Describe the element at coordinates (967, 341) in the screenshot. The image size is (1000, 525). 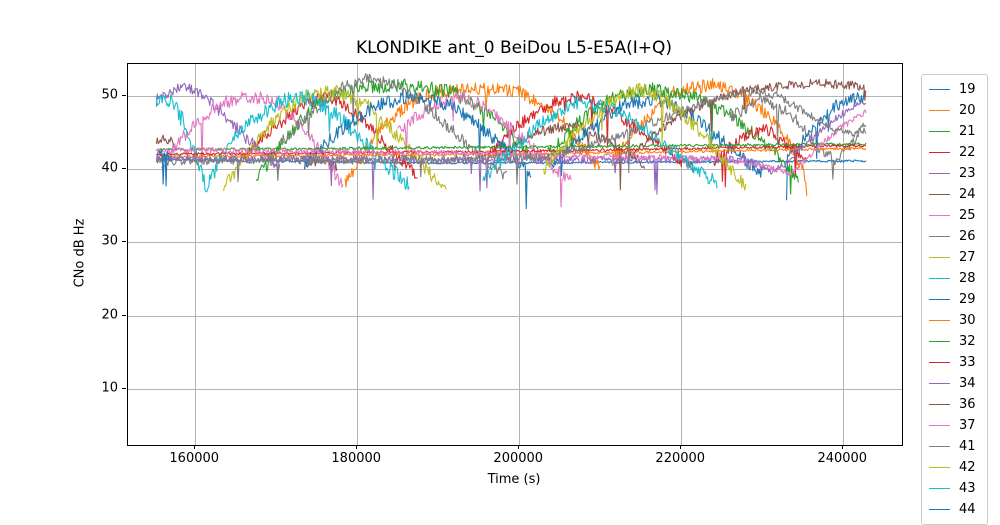
I see `legend-label: 32` at that location.